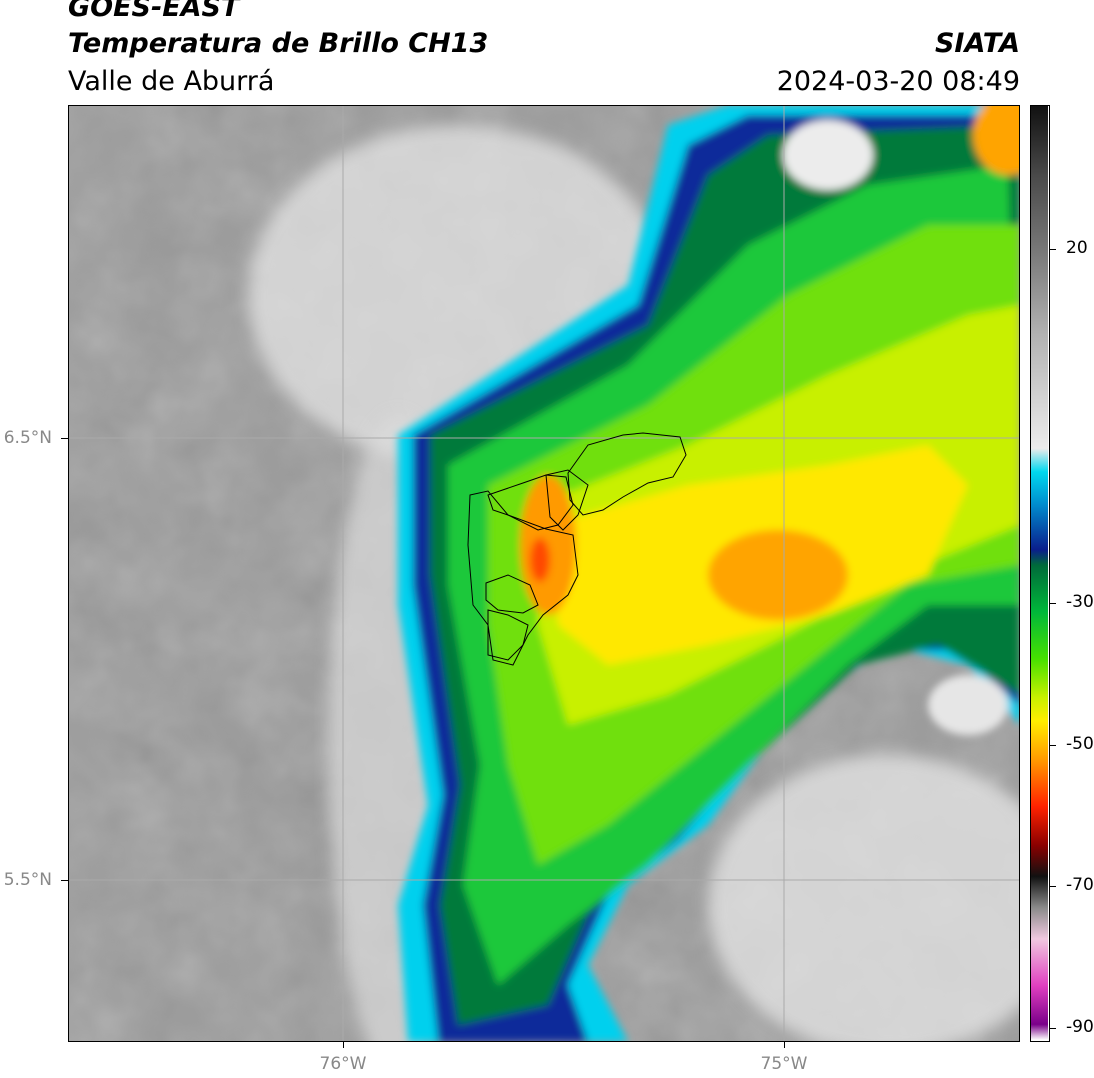 This screenshot has width=1094, height=1078. What do you see at coordinates (530, 502) in the screenshot?
I see `boundary-northwest` at bounding box center [530, 502].